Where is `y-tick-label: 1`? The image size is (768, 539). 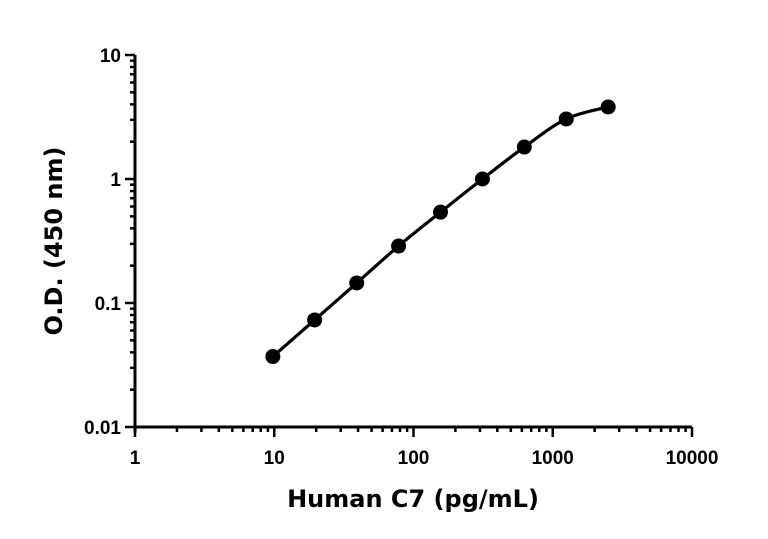
y-tick-label: 1 is located at coordinates (115, 180).